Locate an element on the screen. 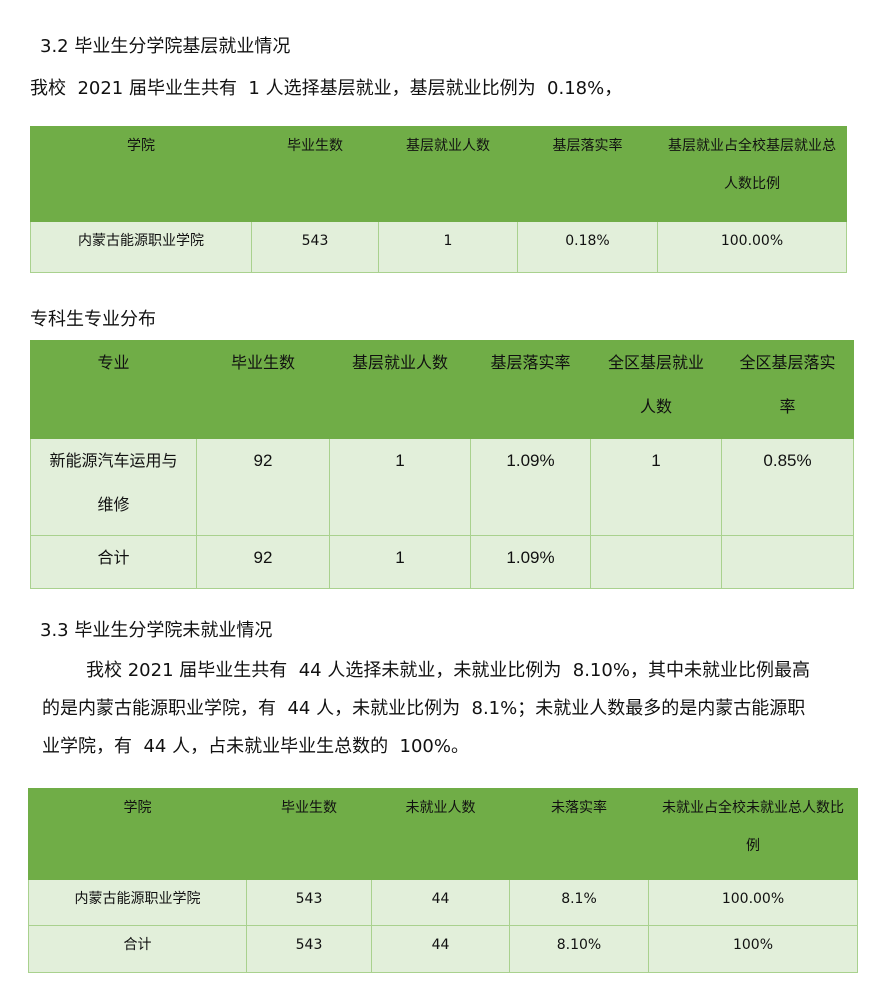  paragraph-3-2: 我校 2021 届毕业生共有 1 人选择基层就业，基层就业比例为 0.18%， is located at coordinates (326, 88).